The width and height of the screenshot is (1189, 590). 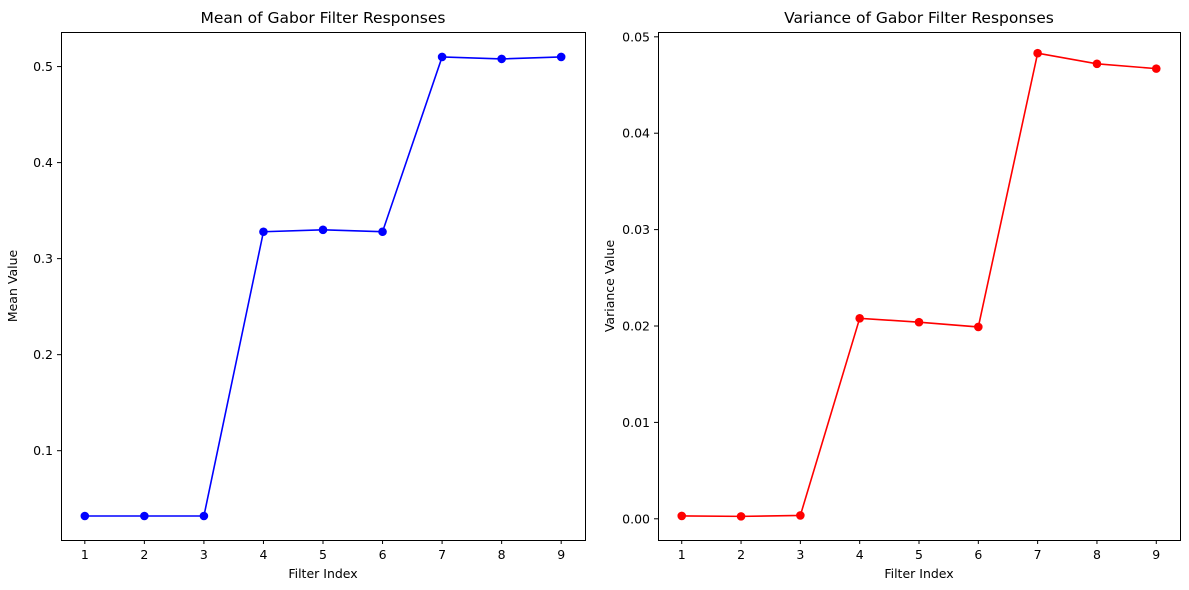 What do you see at coordinates (741, 554) in the screenshot?
I see `variance-chart-xtick-label: 2` at bounding box center [741, 554].